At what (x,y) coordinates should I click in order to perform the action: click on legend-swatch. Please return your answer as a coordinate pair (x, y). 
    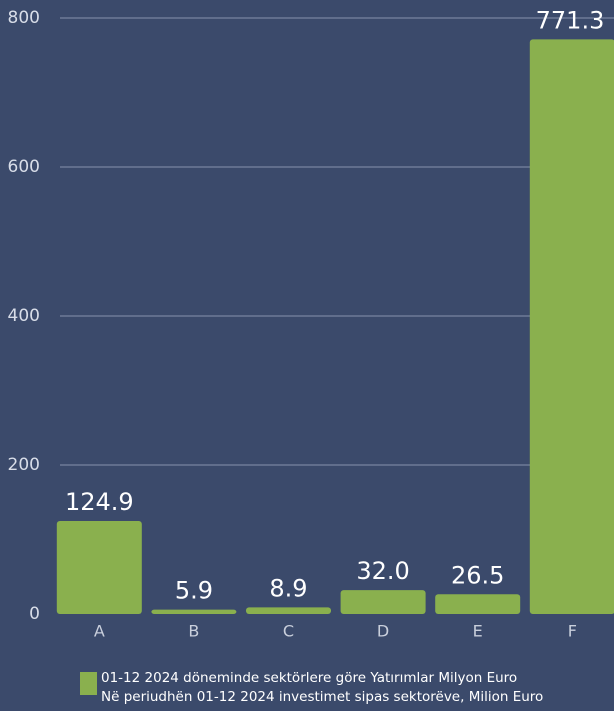
    Looking at the image, I should click on (88, 683).